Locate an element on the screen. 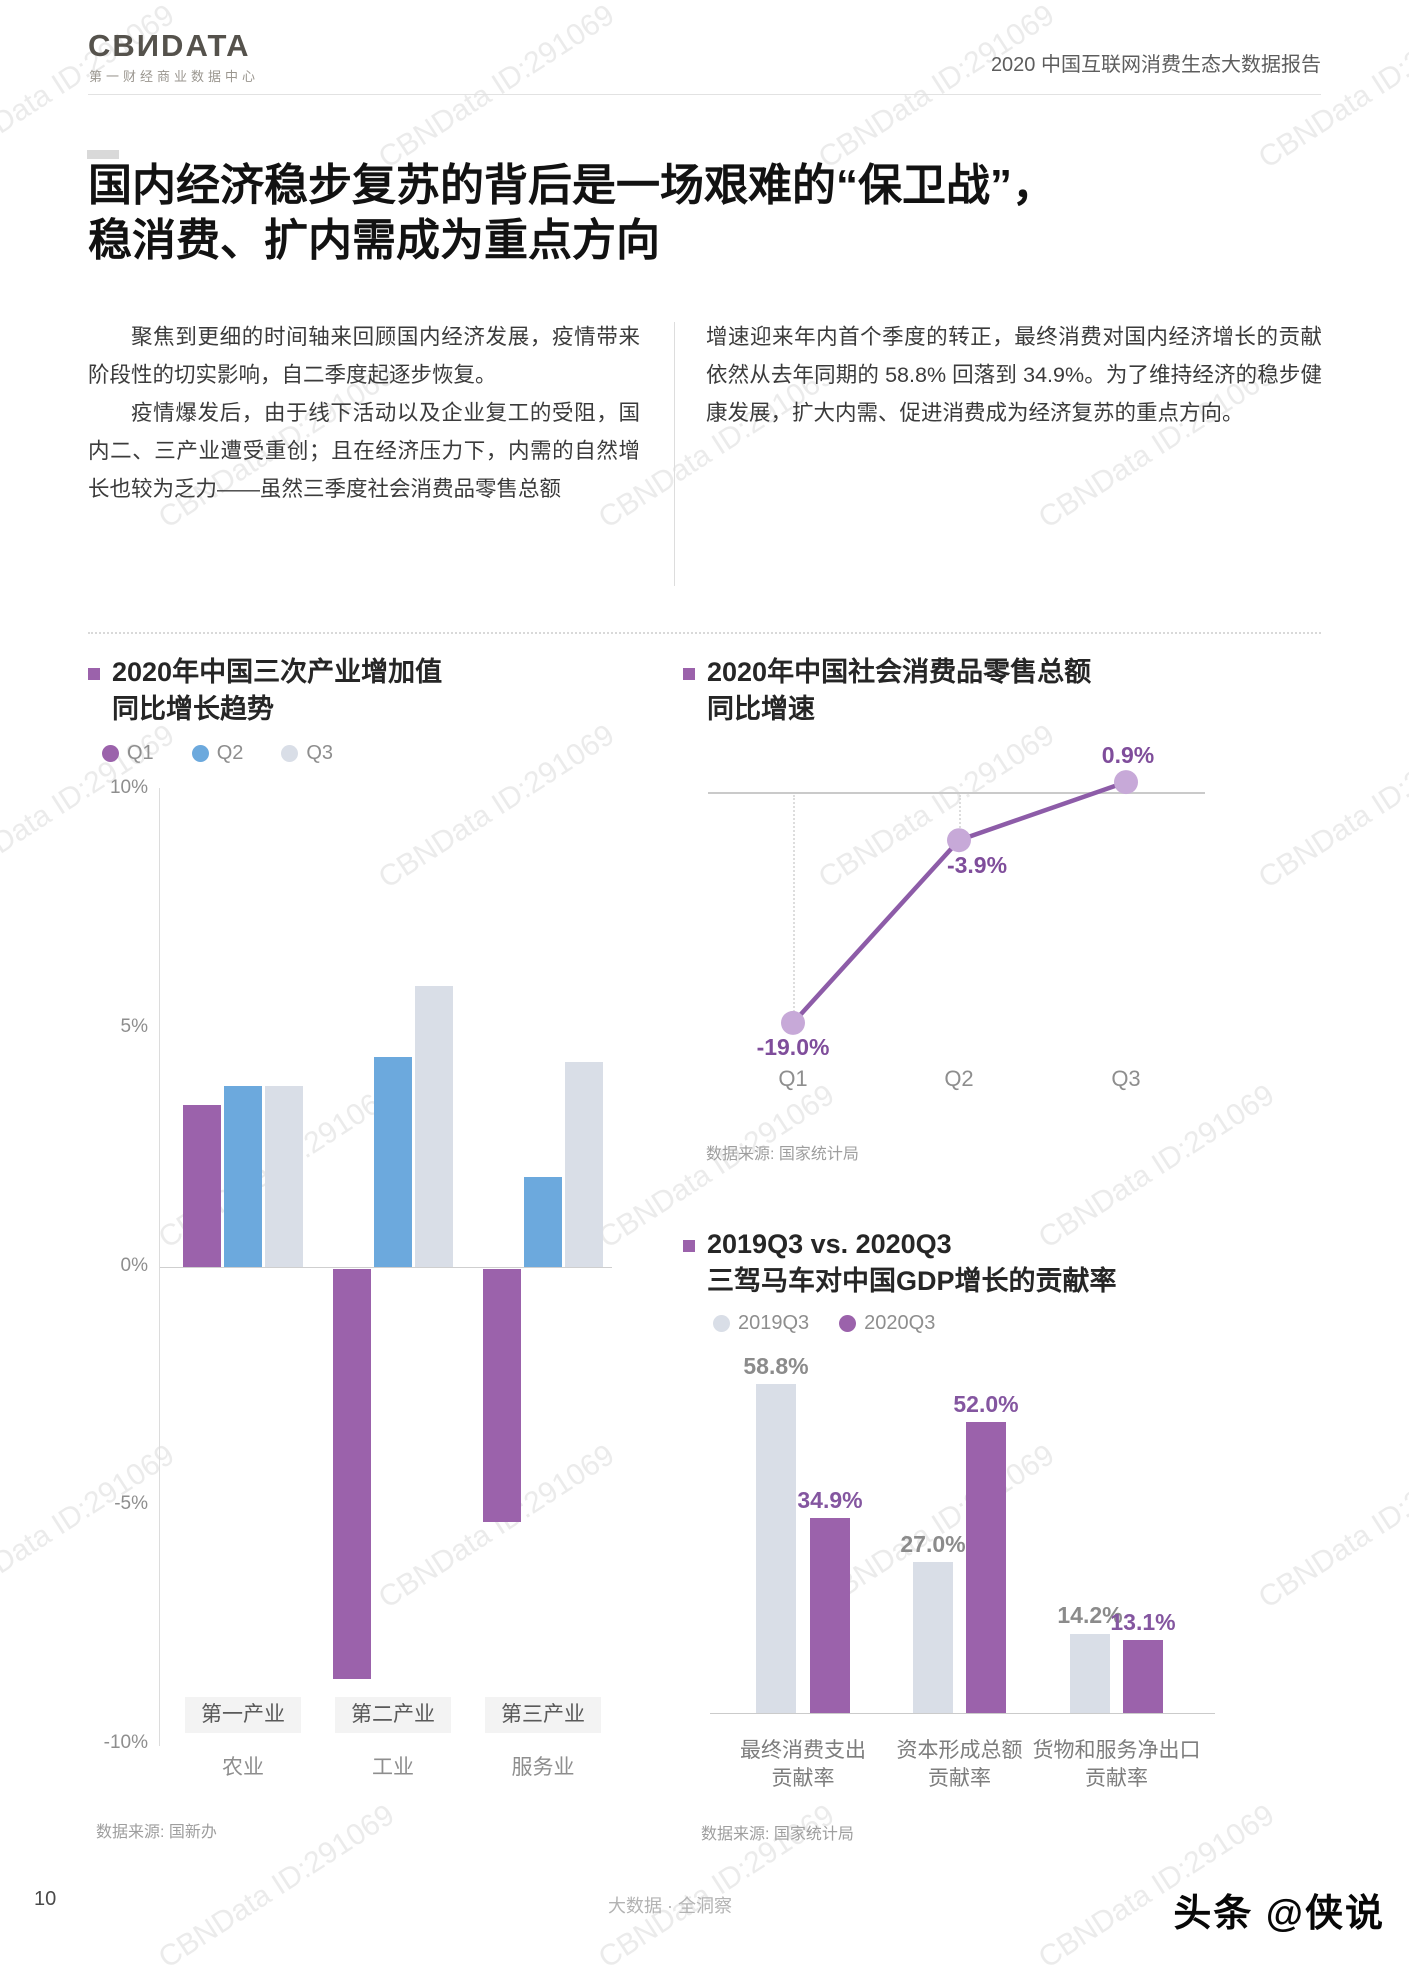  chart3-bar-2019Q3-cat1 is located at coordinates (933, 1637).